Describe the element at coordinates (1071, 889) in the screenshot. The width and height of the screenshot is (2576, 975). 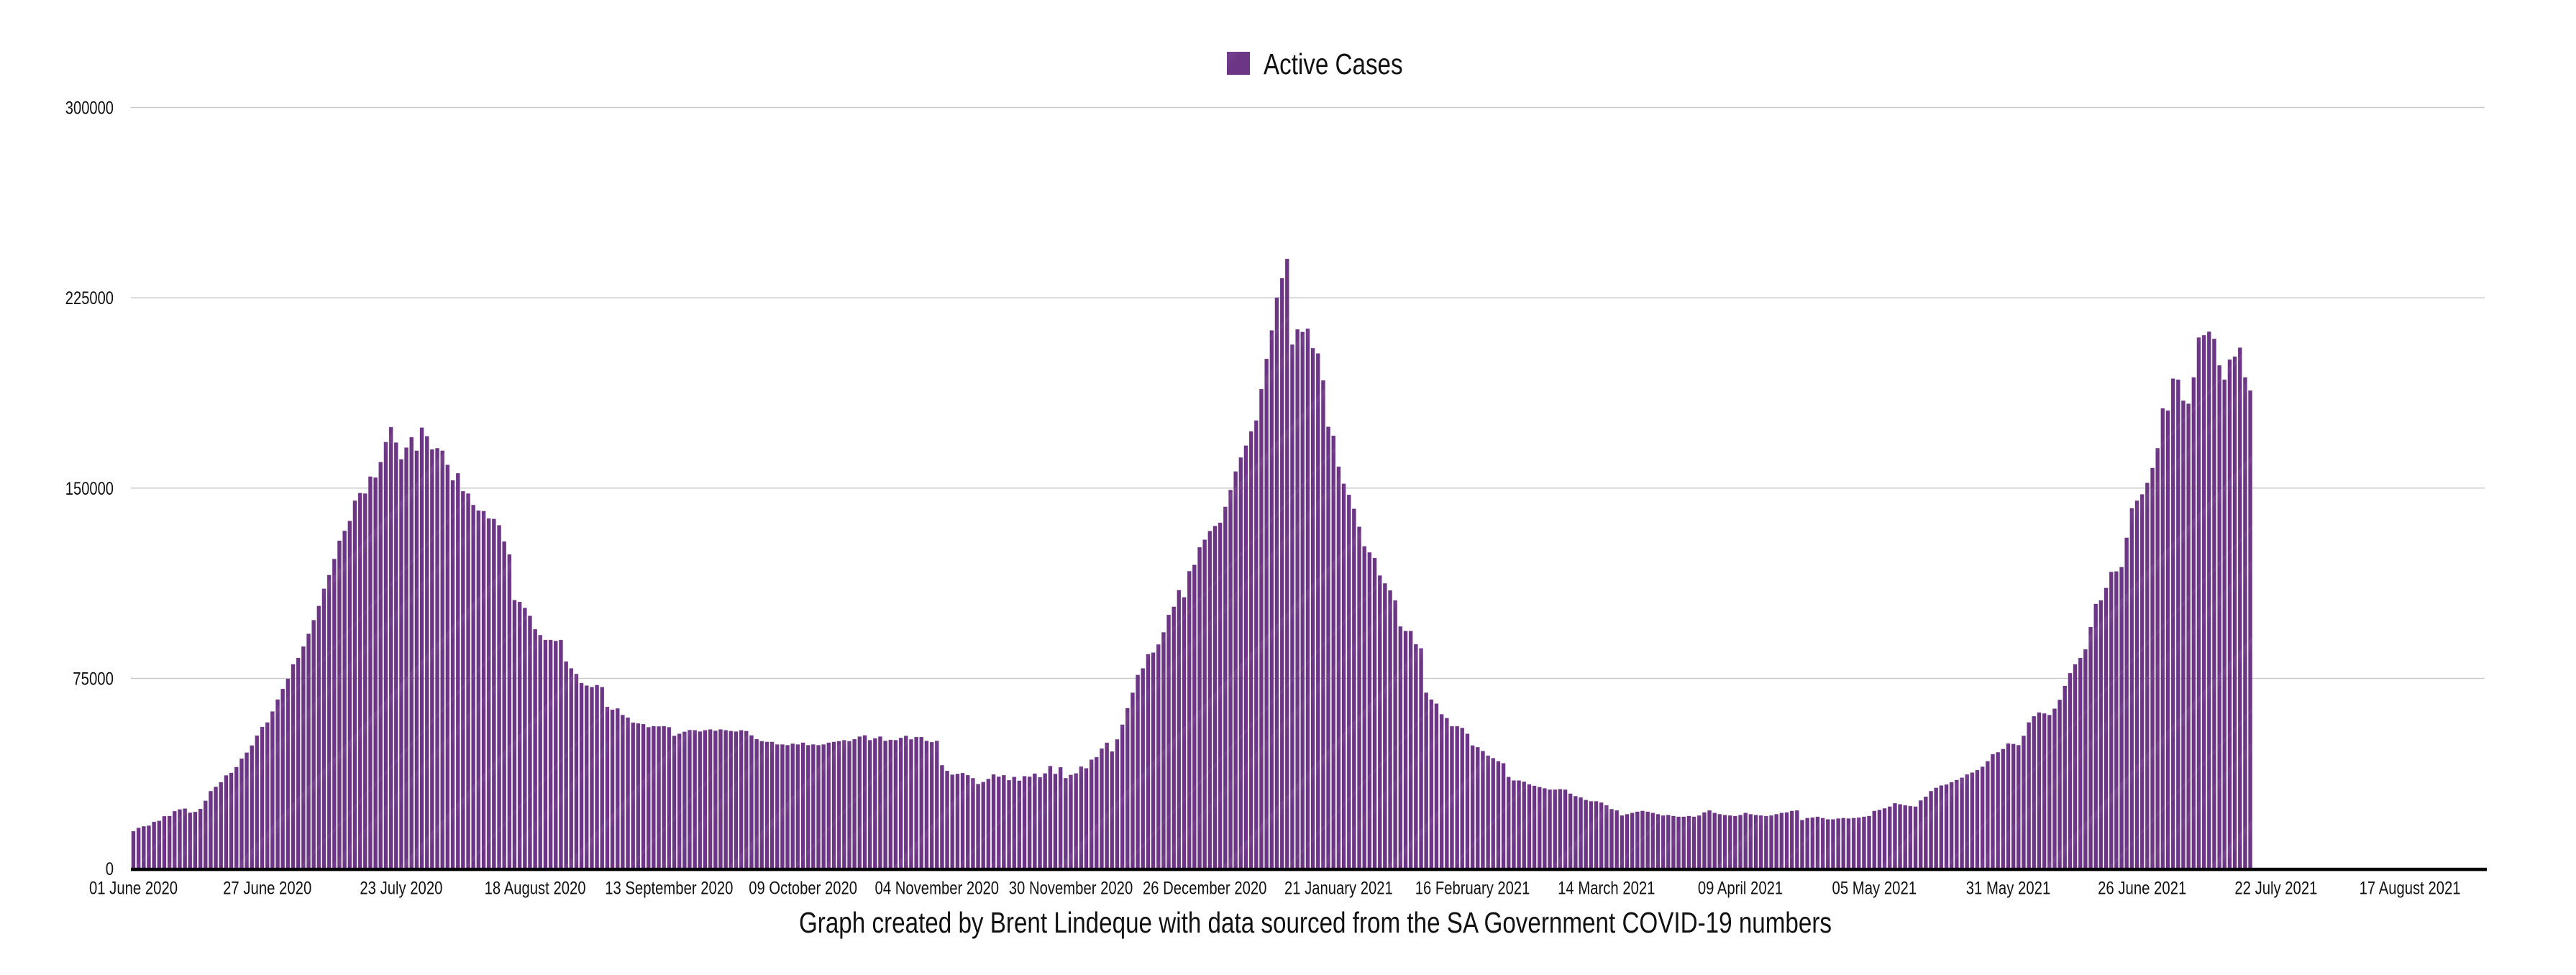
I see `svg-text: 30 November 2020` at that location.